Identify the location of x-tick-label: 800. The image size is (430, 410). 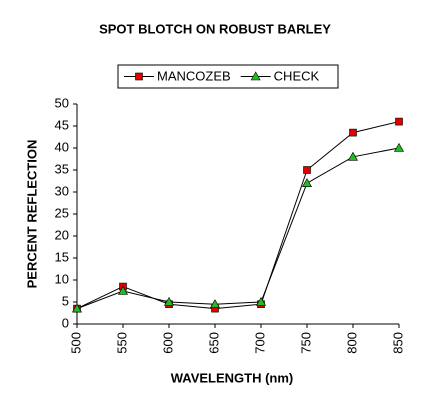
(351, 343).